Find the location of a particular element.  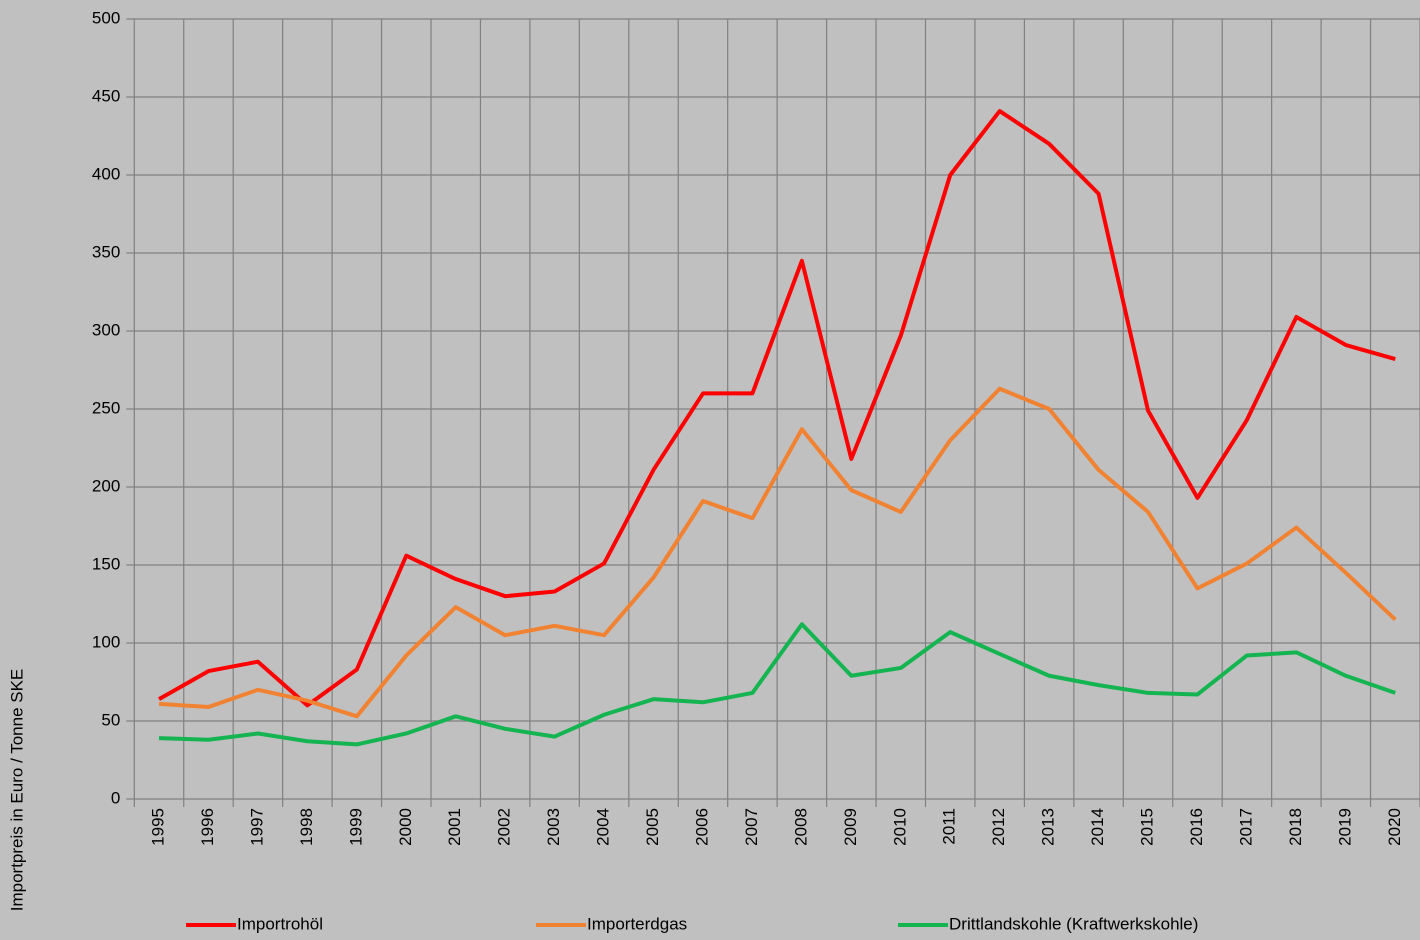

legend-label: Importerdgas is located at coordinates (637, 923).